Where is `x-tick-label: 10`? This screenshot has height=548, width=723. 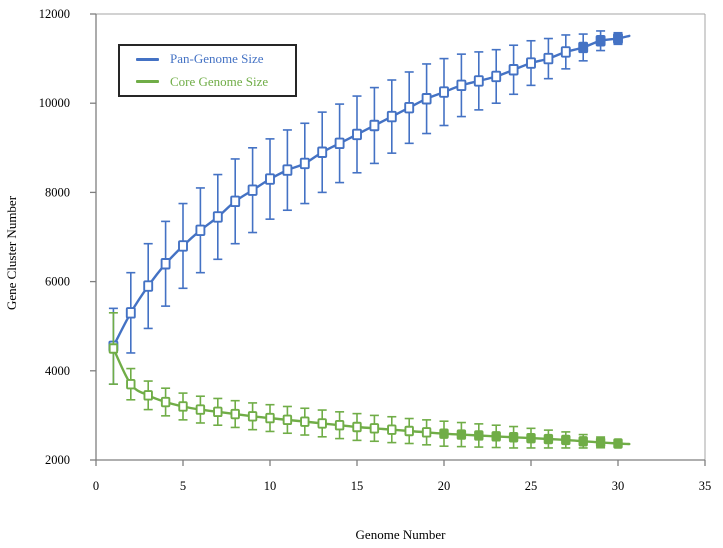
x-tick-label: 10 is located at coordinates (270, 486).